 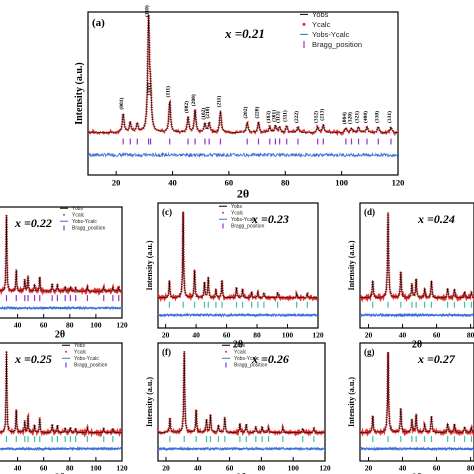 I want to click on hkl-label: (200), so click(x=193, y=100).